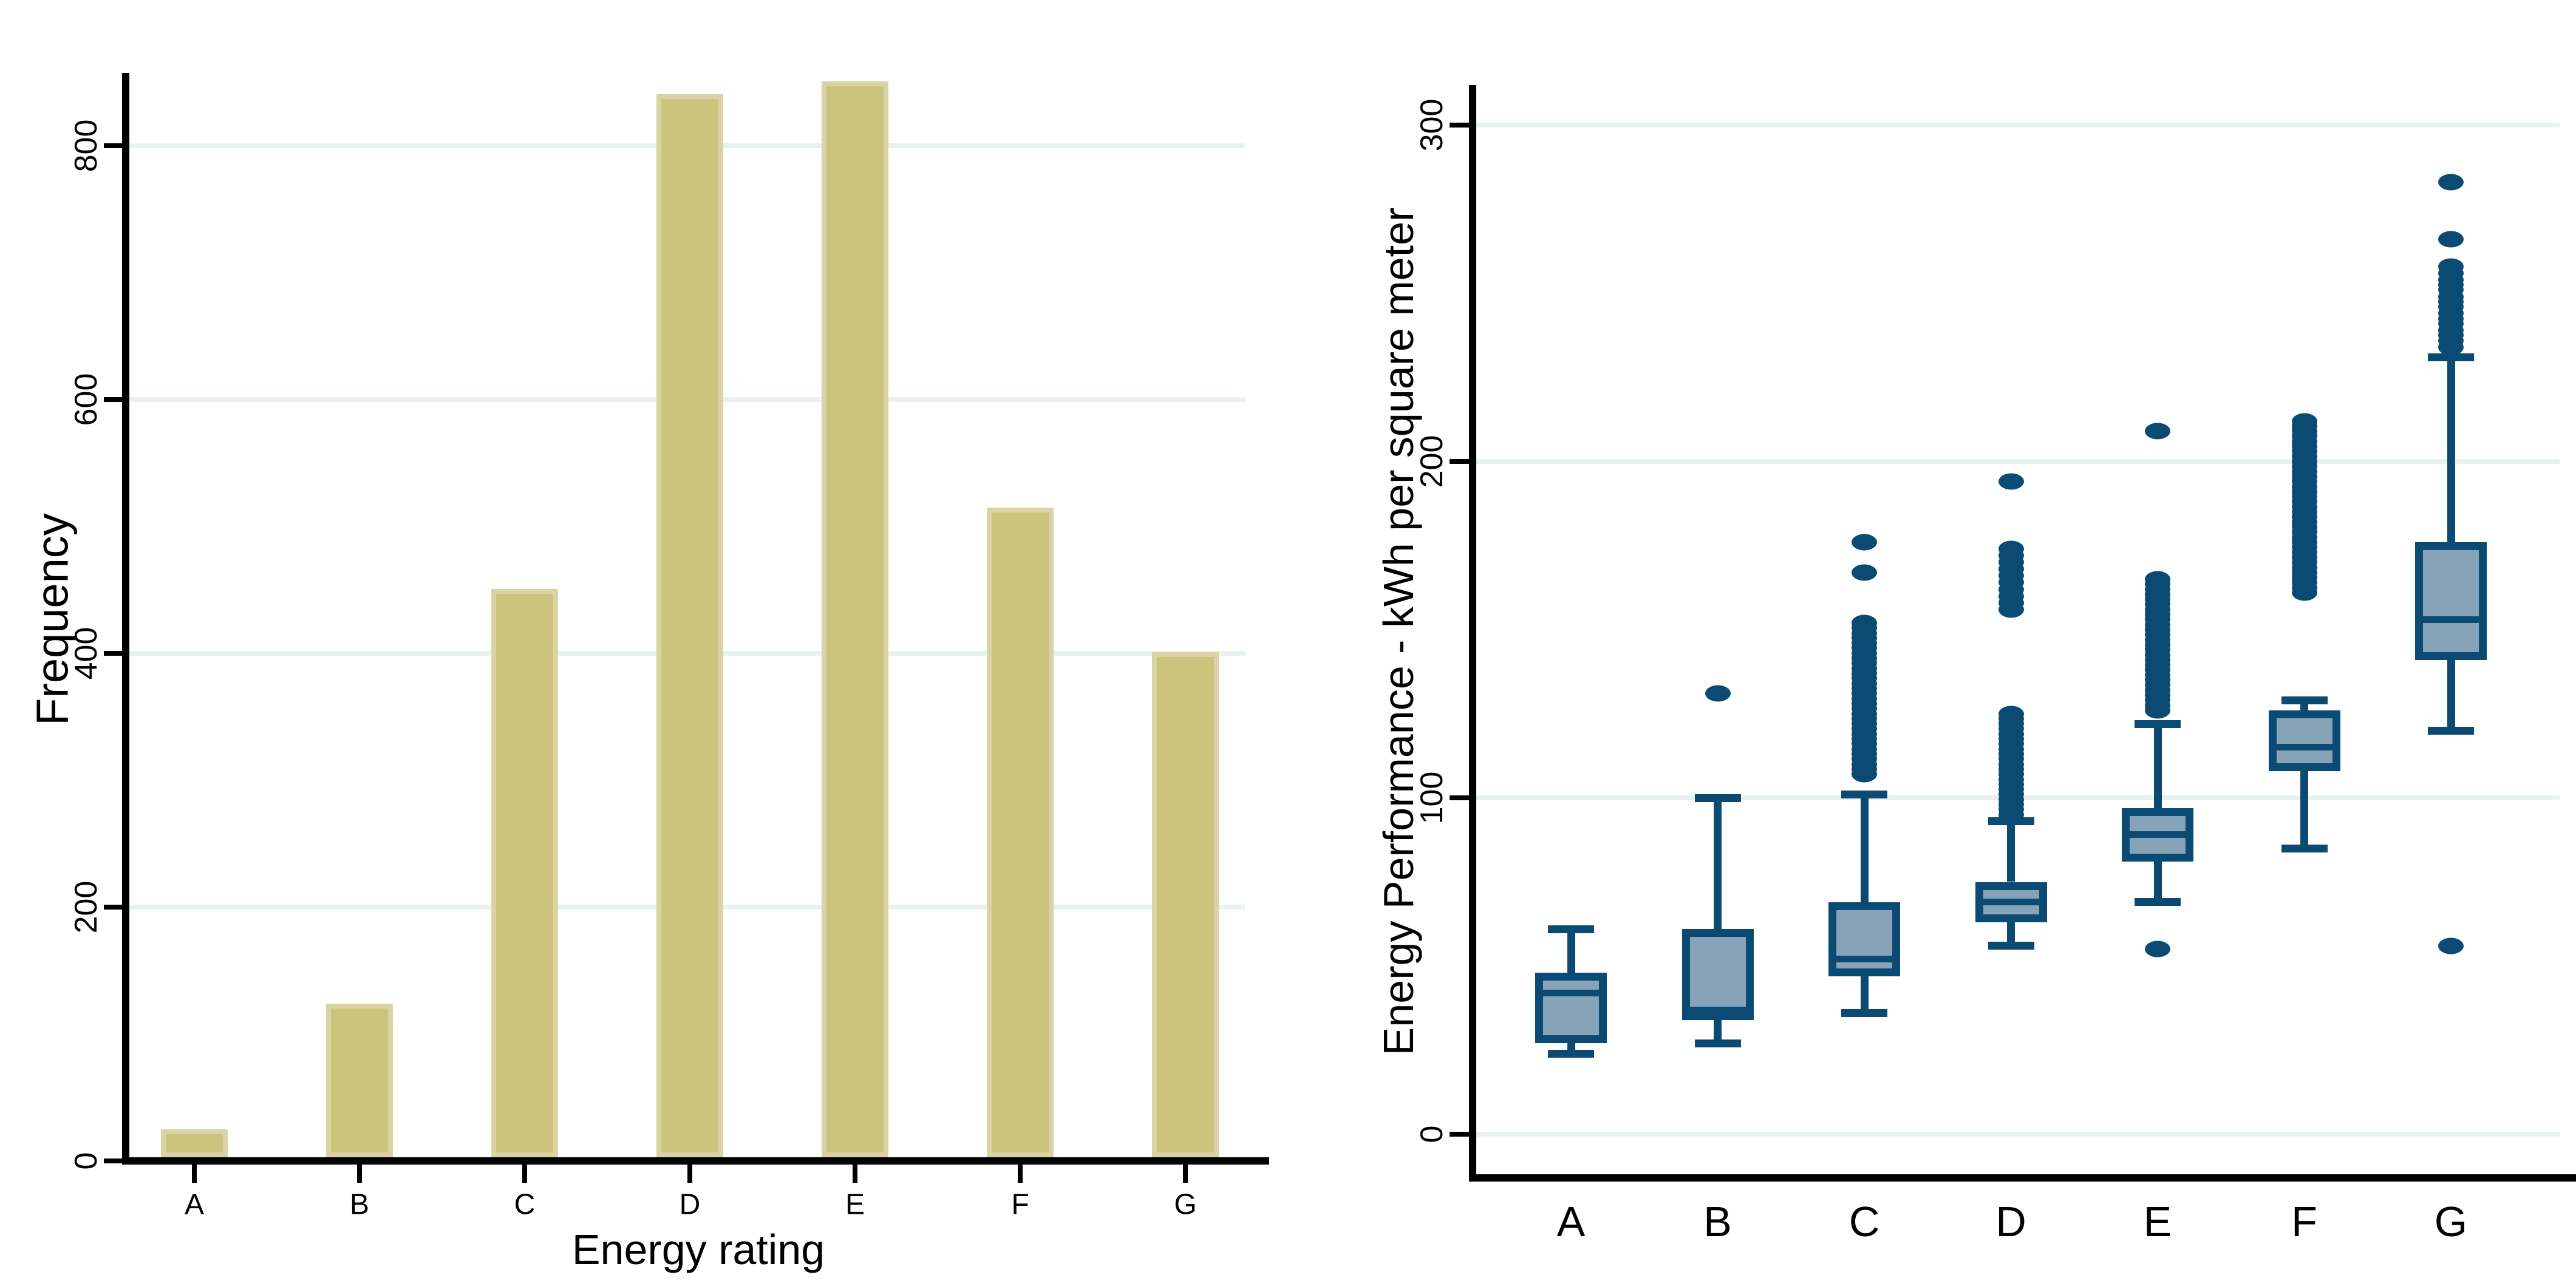 The width and height of the screenshot is (2576, 1286). I want to click on whisker-cap-high-A, so click(1571, 929).